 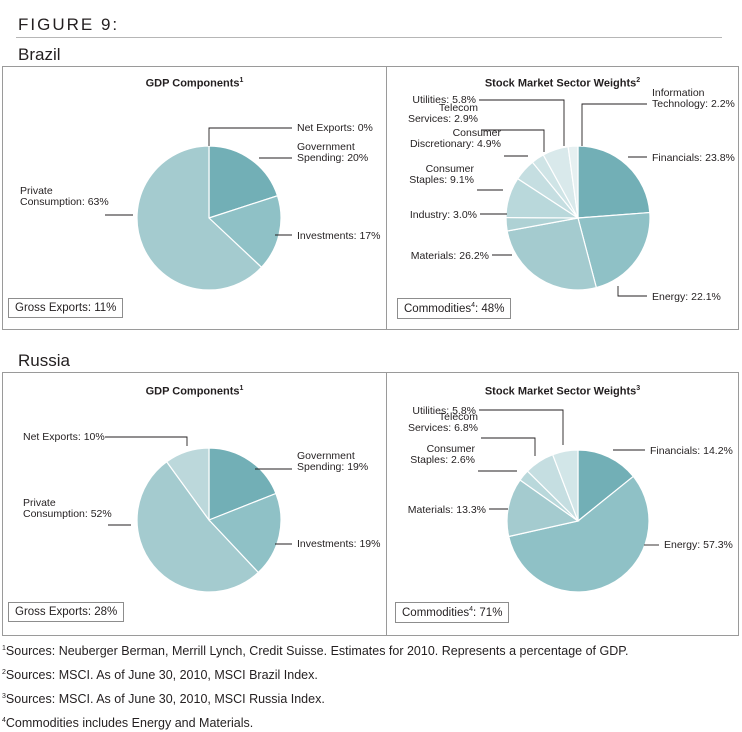 What do you see at coordinates (441, 174) in the screenshot?
I see `slice-label-consumer-staples: Consumer Staples: 9.1%` at bounding box center [441, 174].